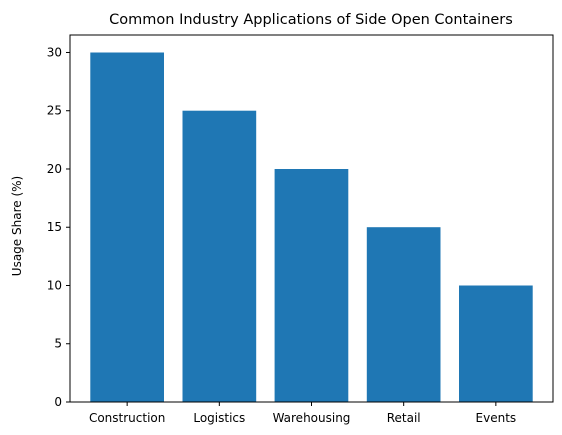  What do you see at coordinates (312, 418) in the screenshot?
I see `x-tick-label: Warehousing` at bounding box center [312, 418].